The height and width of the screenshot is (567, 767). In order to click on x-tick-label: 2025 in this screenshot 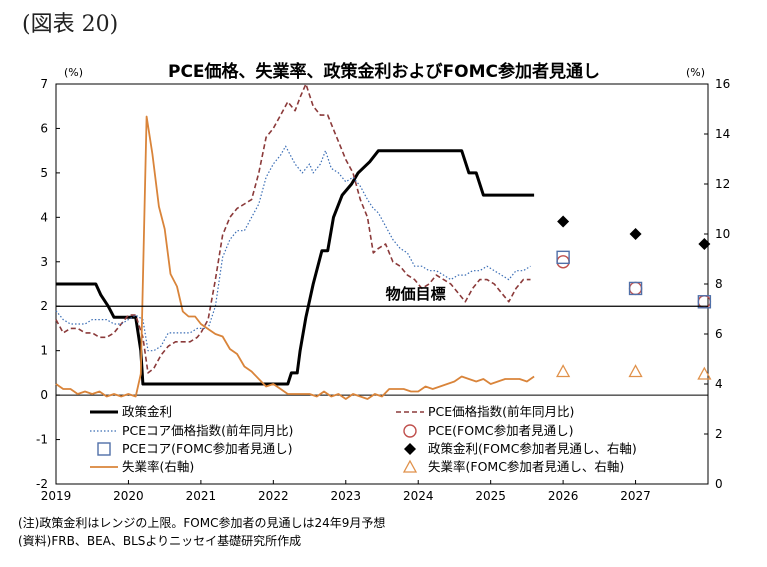, I will do `click(490, 496)`.